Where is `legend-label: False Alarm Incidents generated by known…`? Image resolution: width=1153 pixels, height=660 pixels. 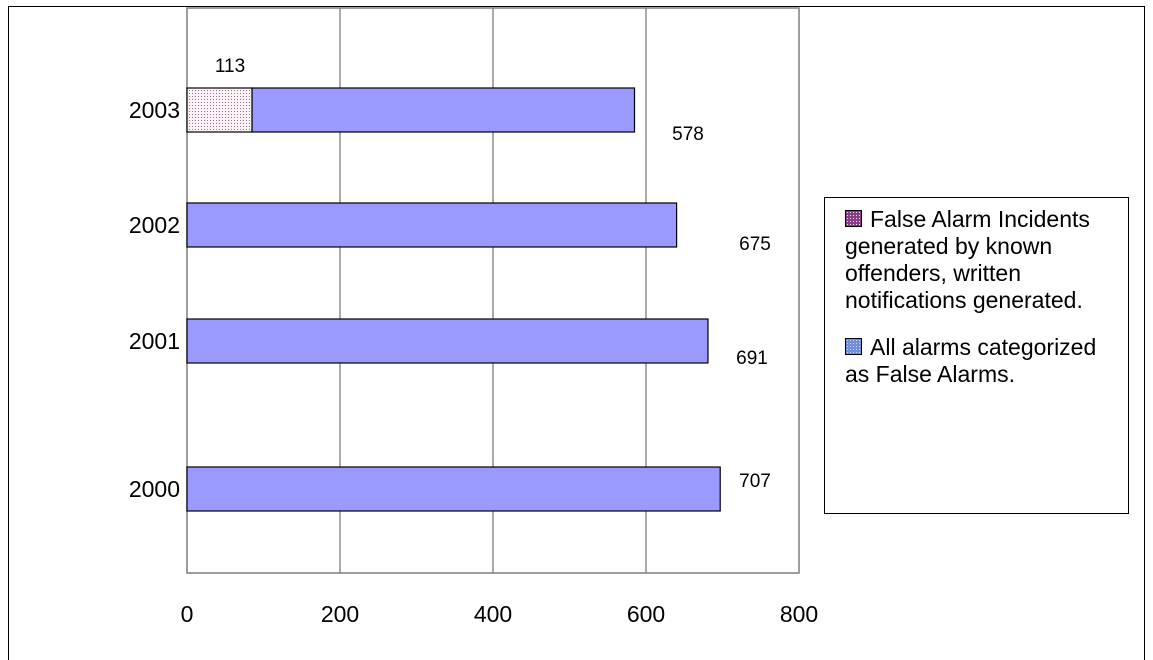 legend-label: False Alarm Incidents generated by known… is located at coordinates (967, 259).